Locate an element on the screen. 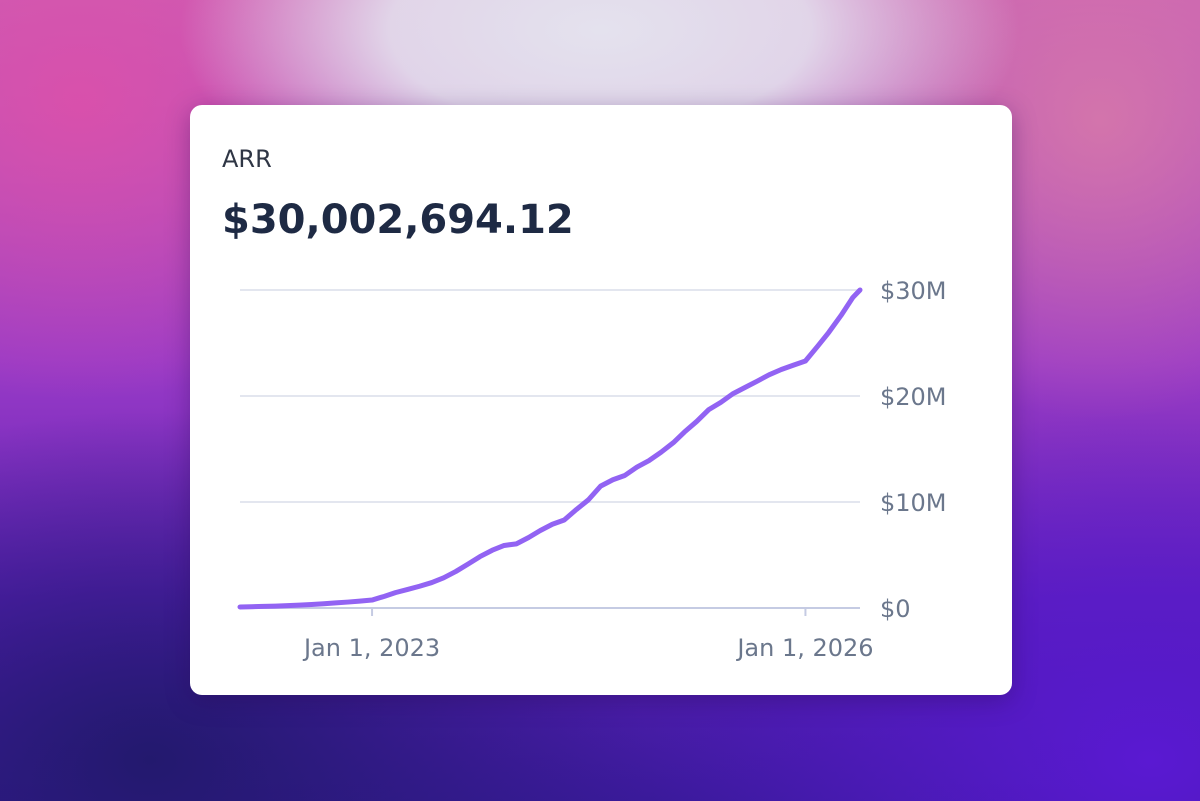 The width and height of the screenshot is (1200, 801). x-tick-label: Jan 1, 2023 is located at coordinates (371, 648).